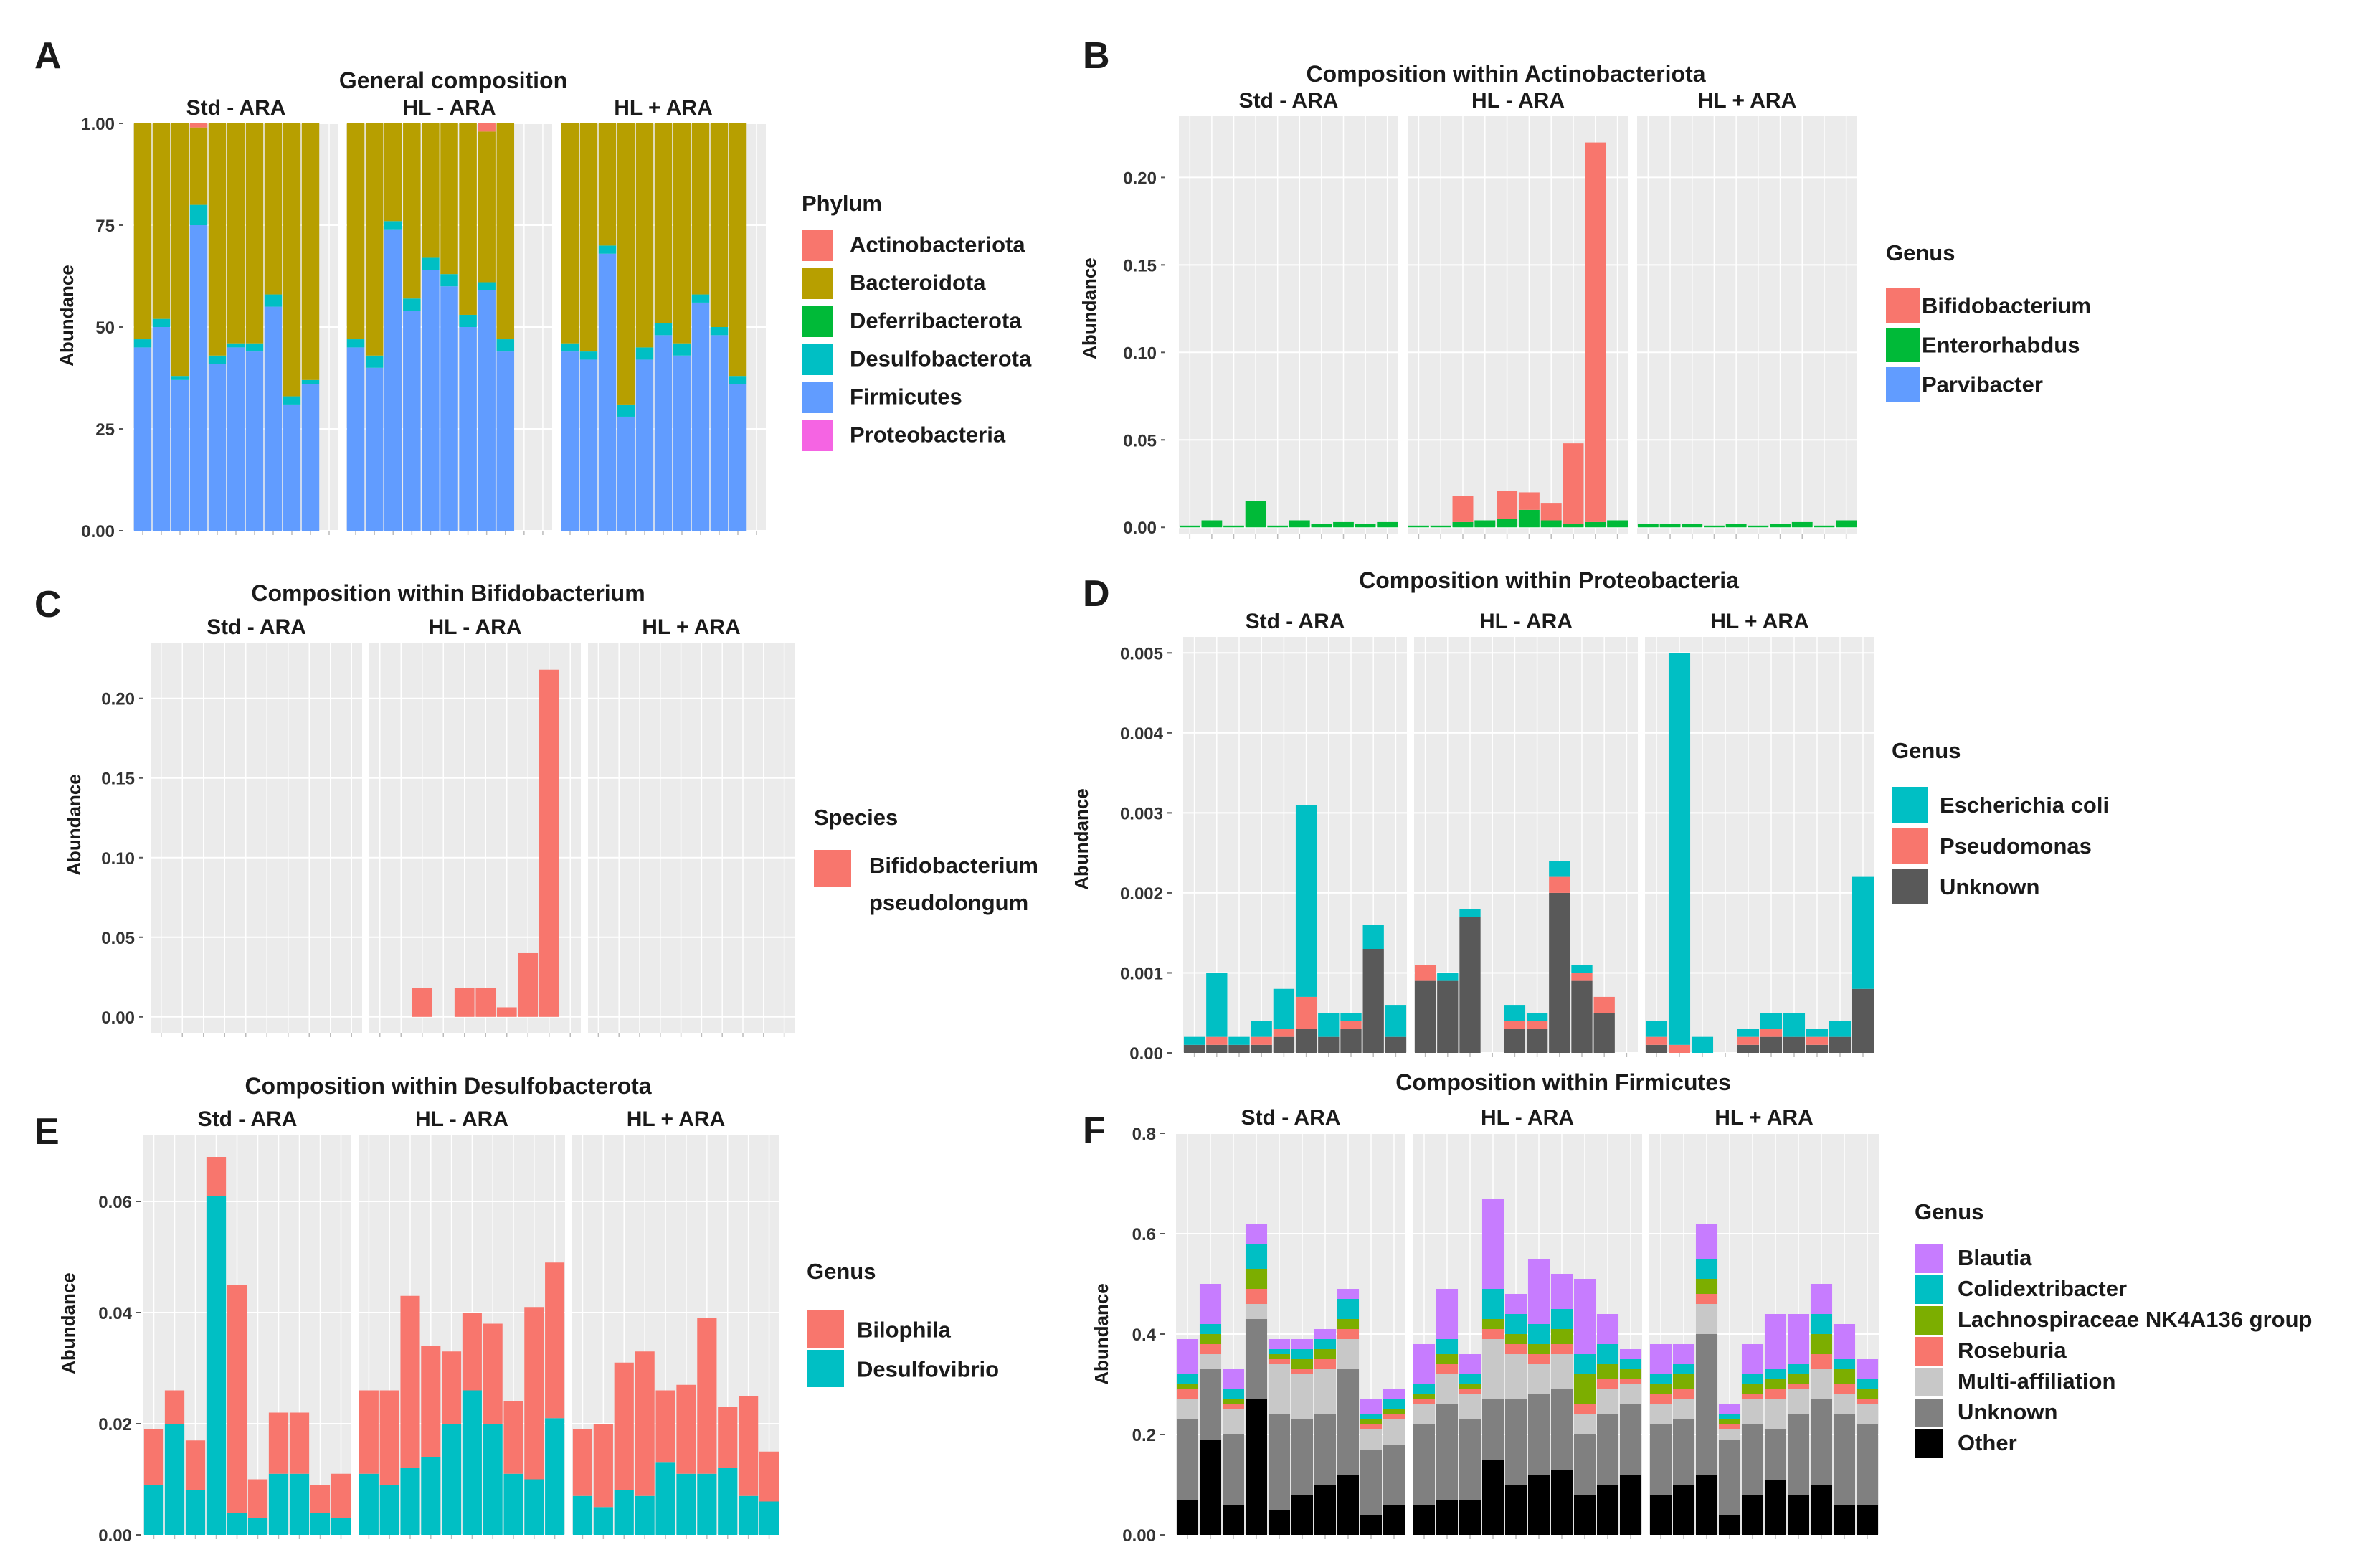 The height and width of the screenshot is (1560, 2380). I want to click on y-tick-label: 0.20, so click(1140, 178).